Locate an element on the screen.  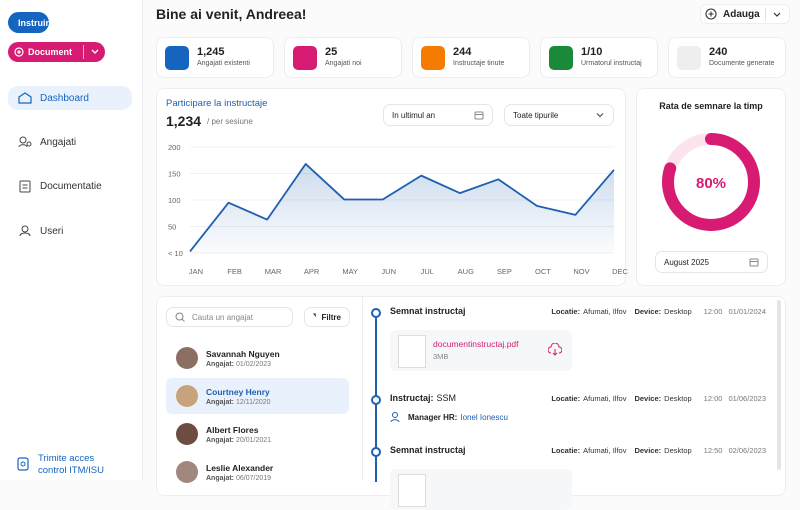
event-title-text: Semnat instructaj is located at coordinates (428, 311).